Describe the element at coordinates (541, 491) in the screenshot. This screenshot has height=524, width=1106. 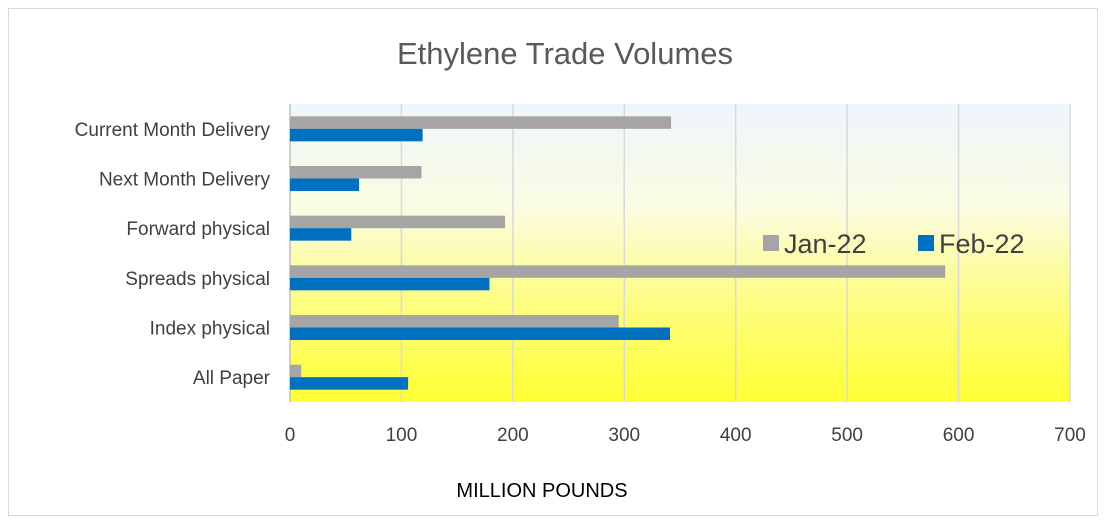
I see `x-axis-label: MILLION POUNDS` at that location.